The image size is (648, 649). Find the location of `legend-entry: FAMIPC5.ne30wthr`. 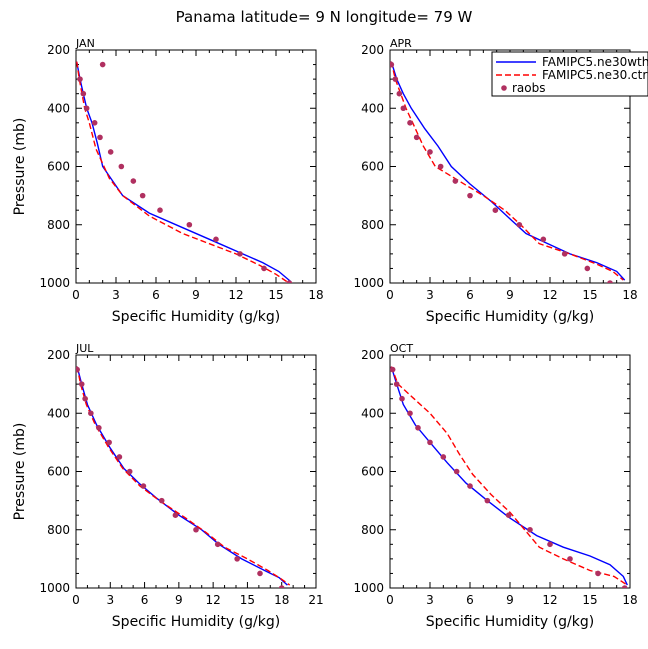

legend-entry: FAMIPC5.ne30wthr is located at coordinates (572, 62).